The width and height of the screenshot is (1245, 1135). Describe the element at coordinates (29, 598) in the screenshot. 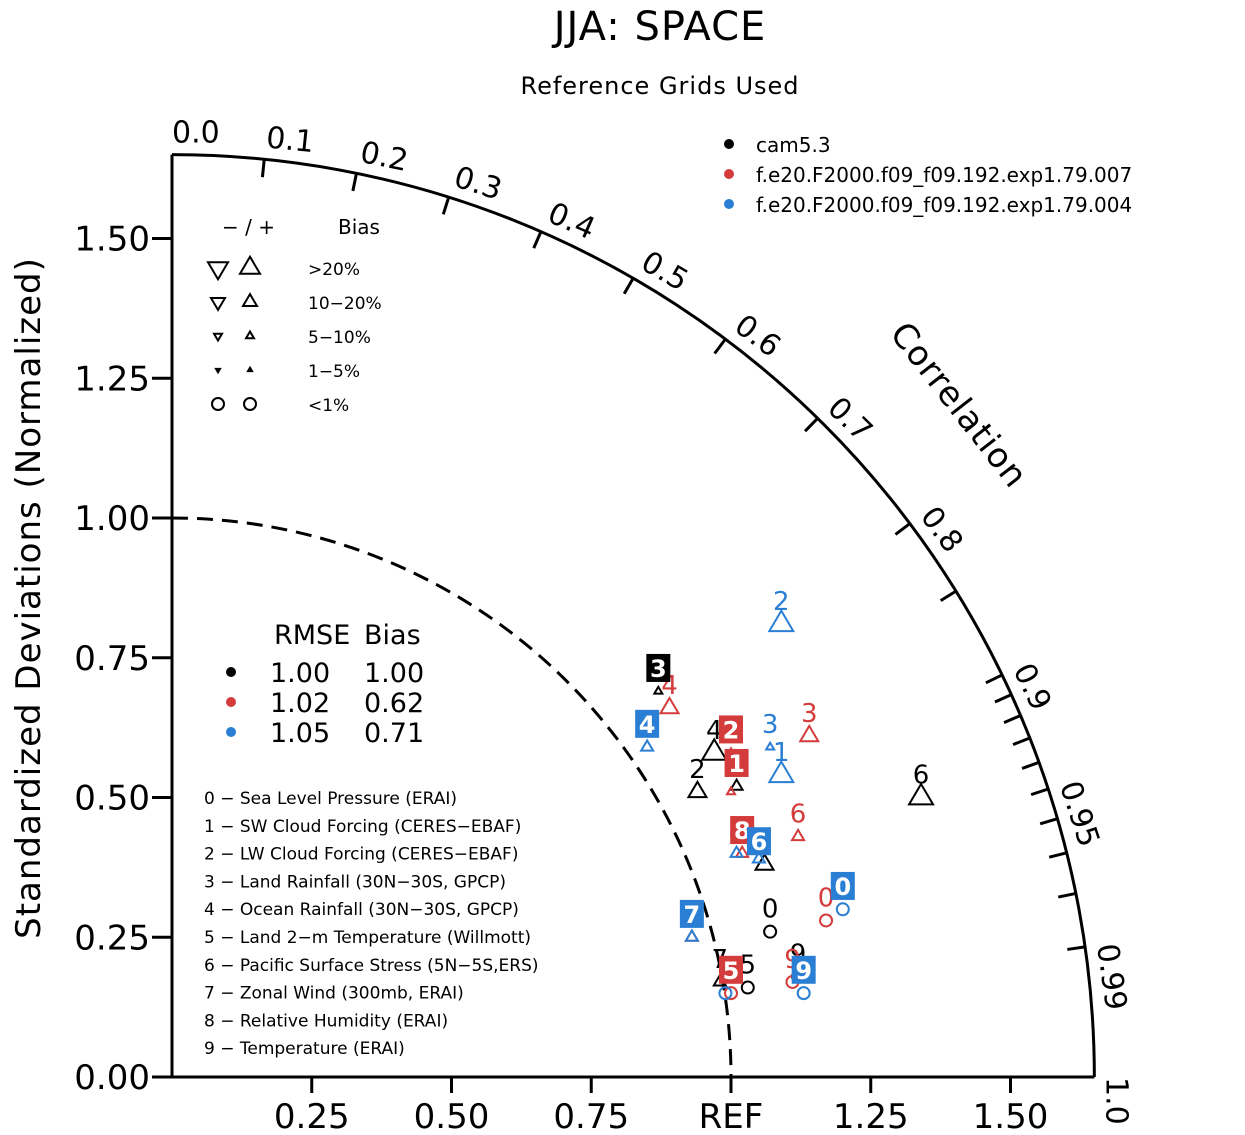

I see `y-axis-label: Standardized Deviations (Normalized)` at that location.